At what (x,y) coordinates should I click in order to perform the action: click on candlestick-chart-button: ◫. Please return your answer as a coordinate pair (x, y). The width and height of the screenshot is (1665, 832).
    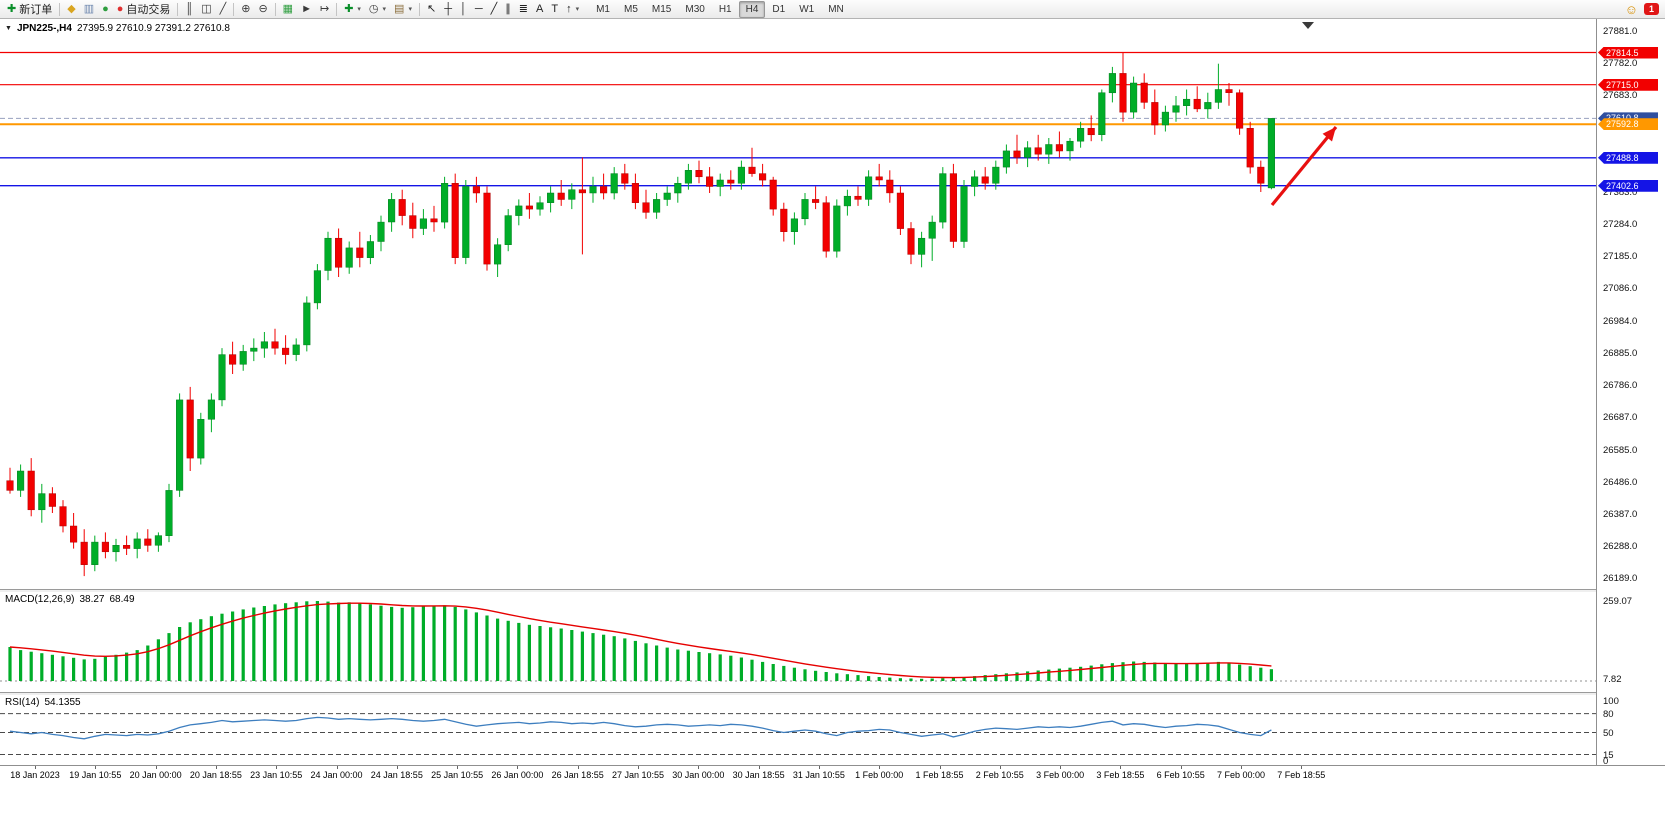
    Looking at the image, I should click on (206, 9).